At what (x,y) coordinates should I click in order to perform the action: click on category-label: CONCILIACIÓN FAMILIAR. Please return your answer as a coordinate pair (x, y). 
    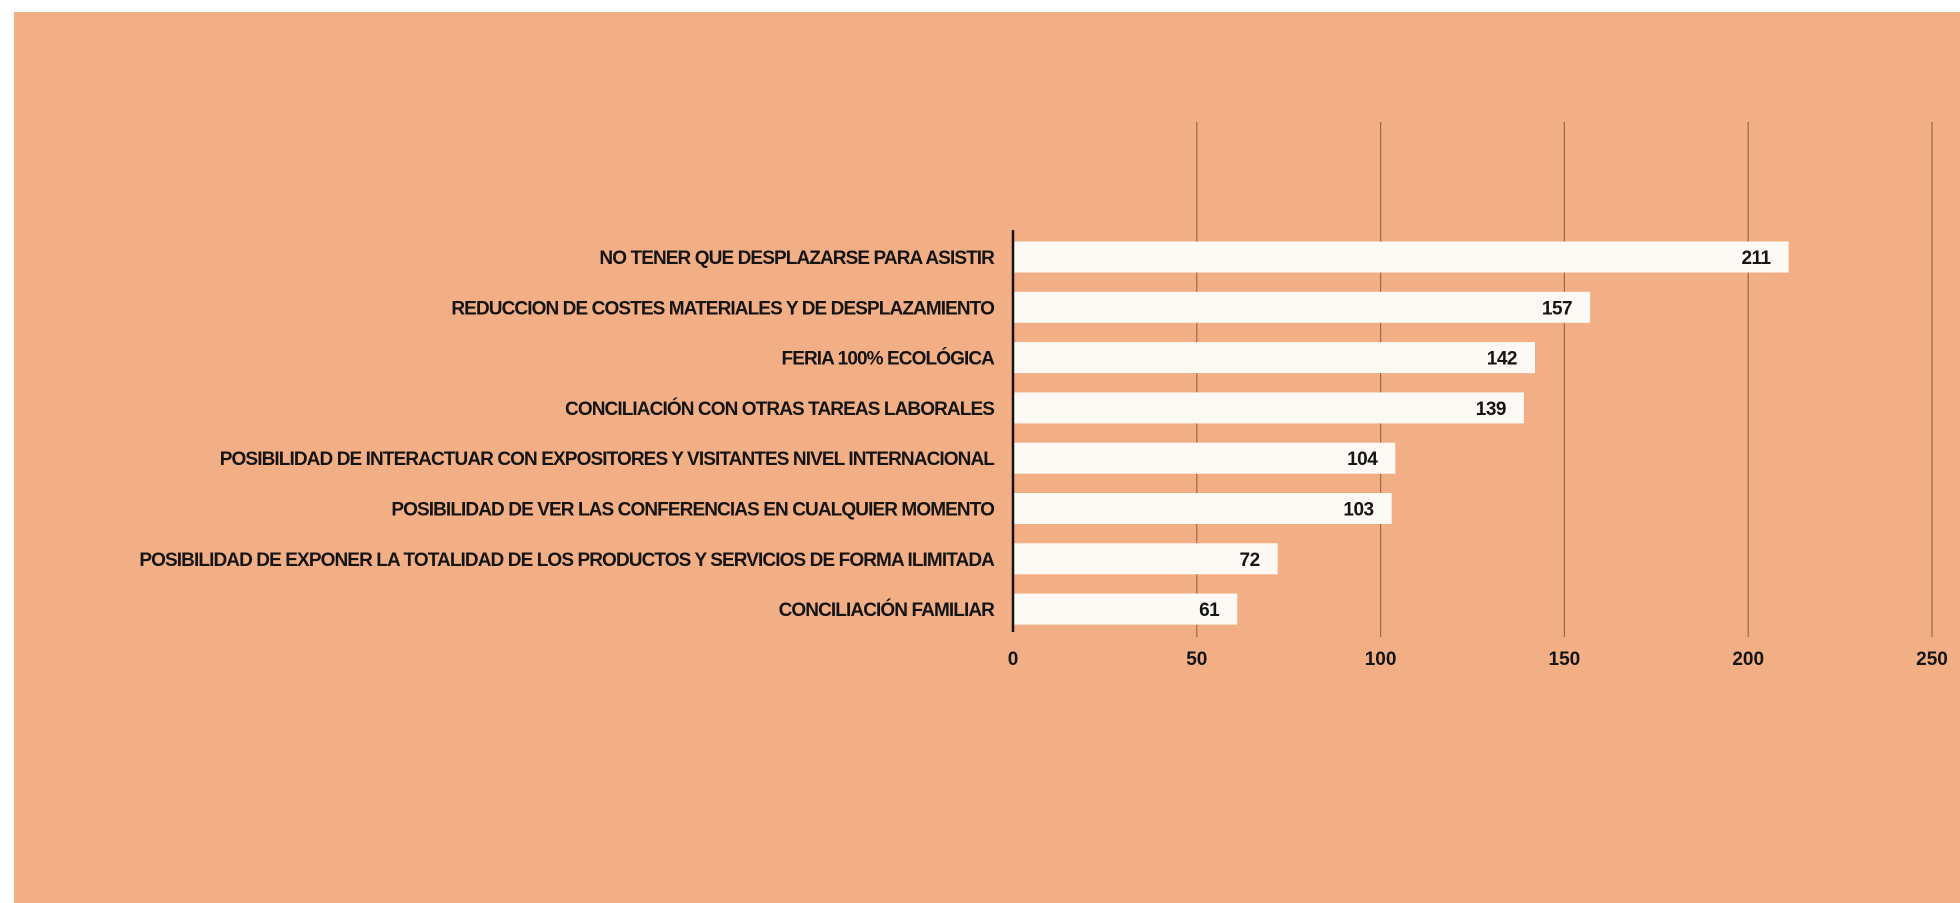
    Looking at the image, I should click on (887, 610).